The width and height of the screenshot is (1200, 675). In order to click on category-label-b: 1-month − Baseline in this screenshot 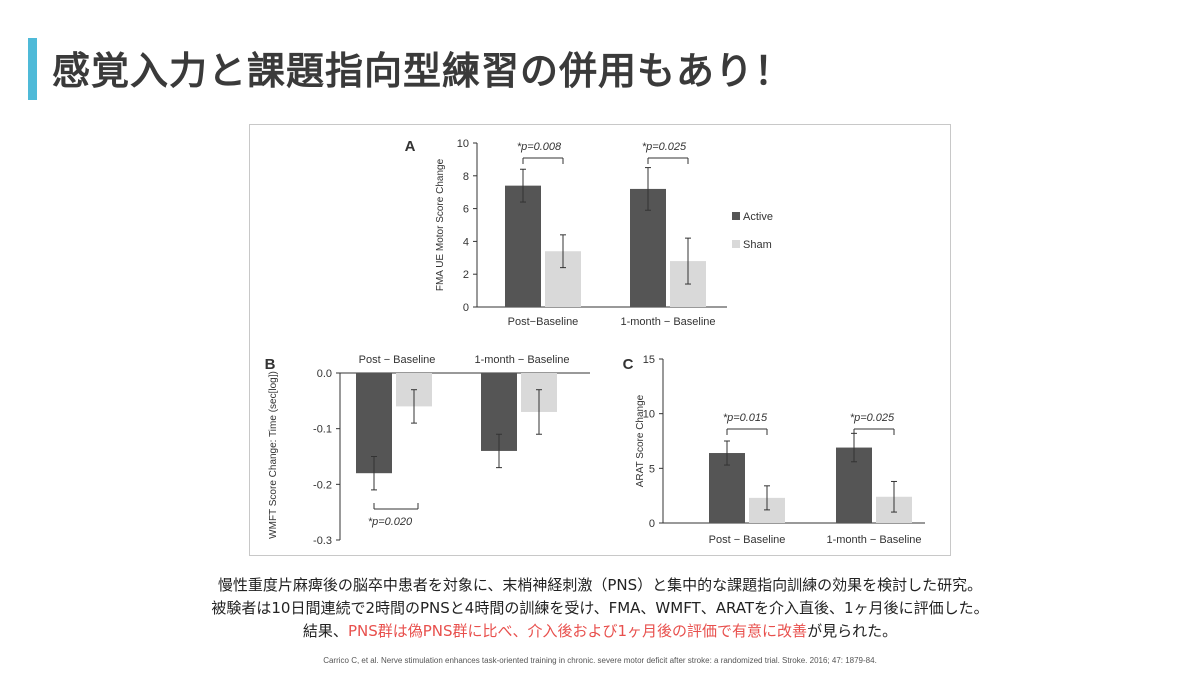, I will do `click(521, 360)`.